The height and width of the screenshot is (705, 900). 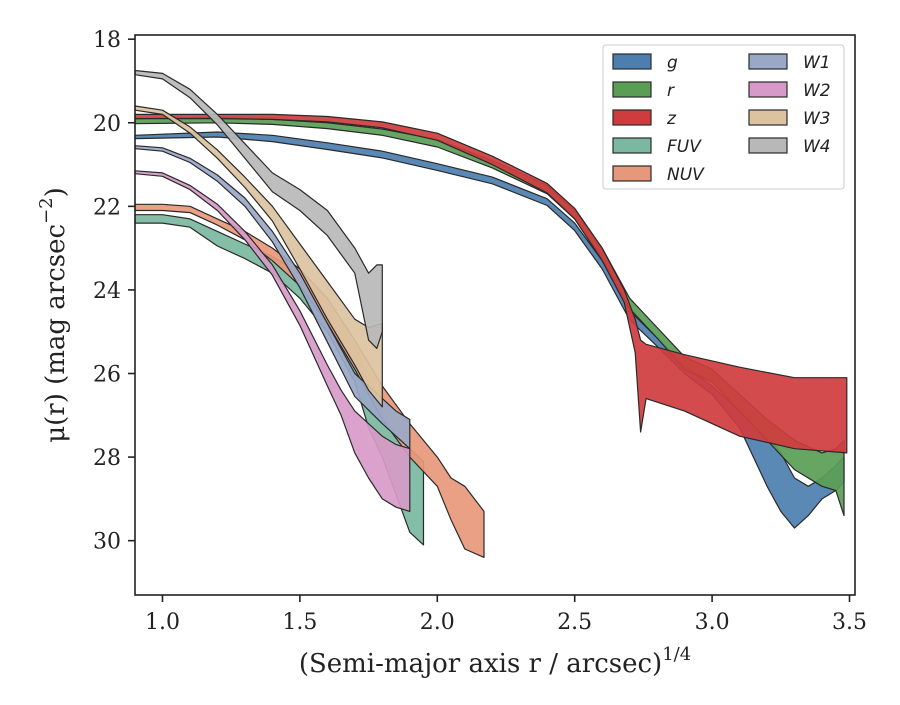 What do you see at coordinates (107, 291) in the screenshot?
I see `y-tick-label: 24` at bounding box center [107, 291].